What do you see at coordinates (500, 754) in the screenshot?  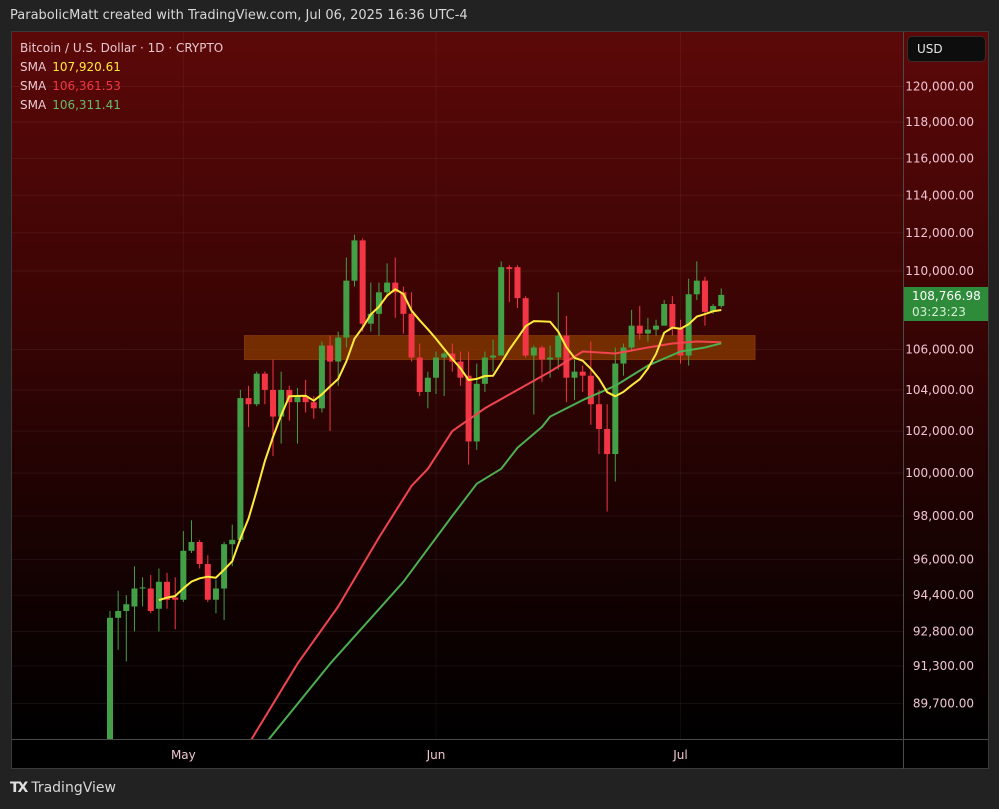 I see `time-axis` at bounding box center [500, 754].